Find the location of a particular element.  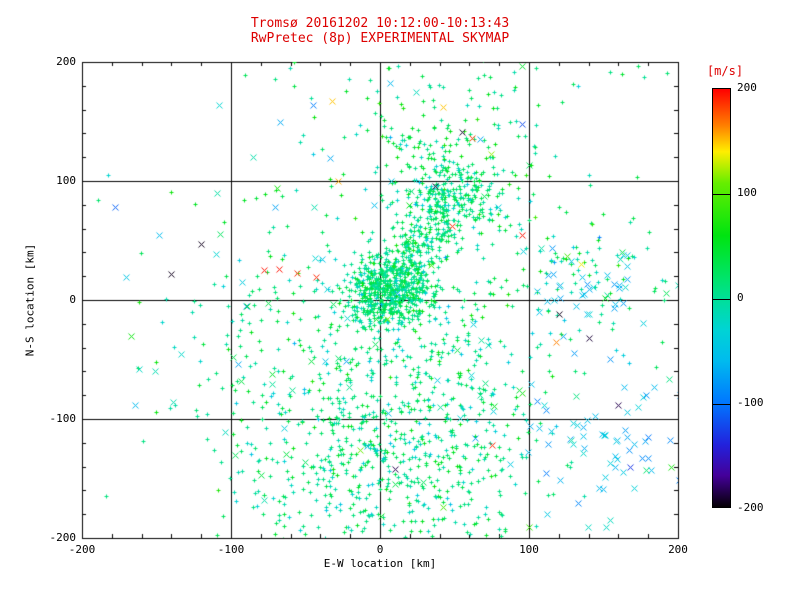

colorbar-gradient is located at coordinates (721, 298).